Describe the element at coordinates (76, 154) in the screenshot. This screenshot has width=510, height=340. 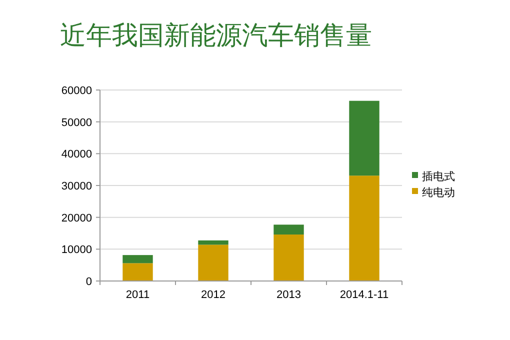
I see `y-tick-label: 40000` at that location.